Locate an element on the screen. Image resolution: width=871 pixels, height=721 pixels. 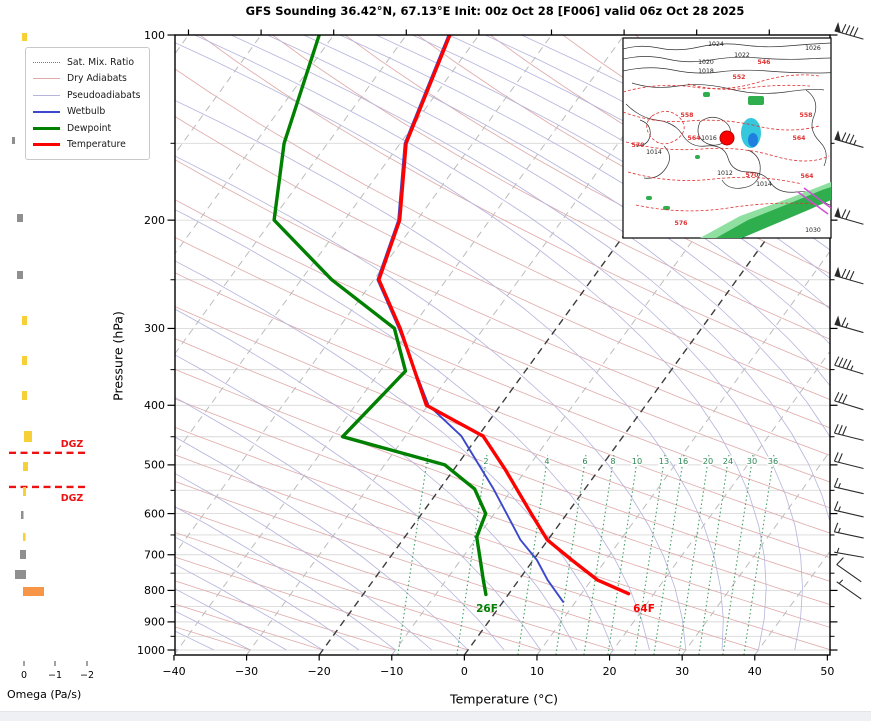
legend-item-label: Sat. Mix. Ratio is located at coordinates (101, 62).